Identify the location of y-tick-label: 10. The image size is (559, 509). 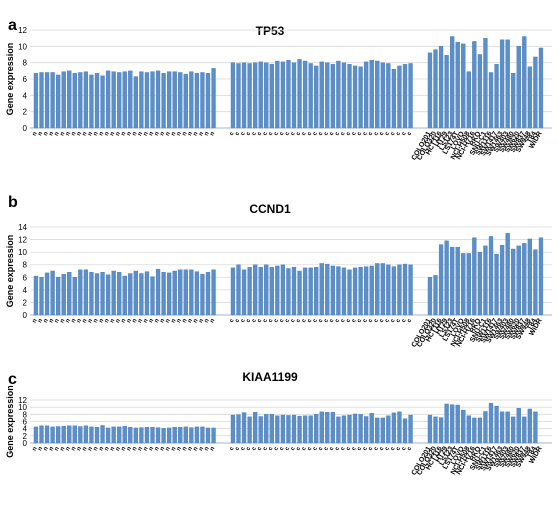
(22, 252).